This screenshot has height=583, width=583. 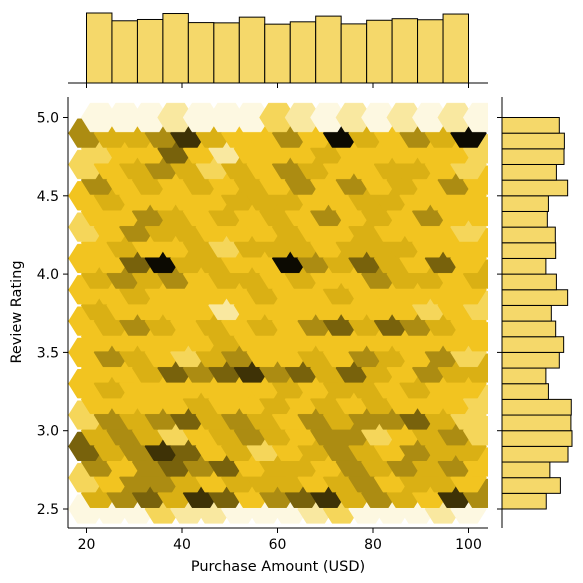 What do you see at coordinates (48, 197) in the screenshot?
I see `y-tick-label: 4.5` at bounding box center [48, 197].